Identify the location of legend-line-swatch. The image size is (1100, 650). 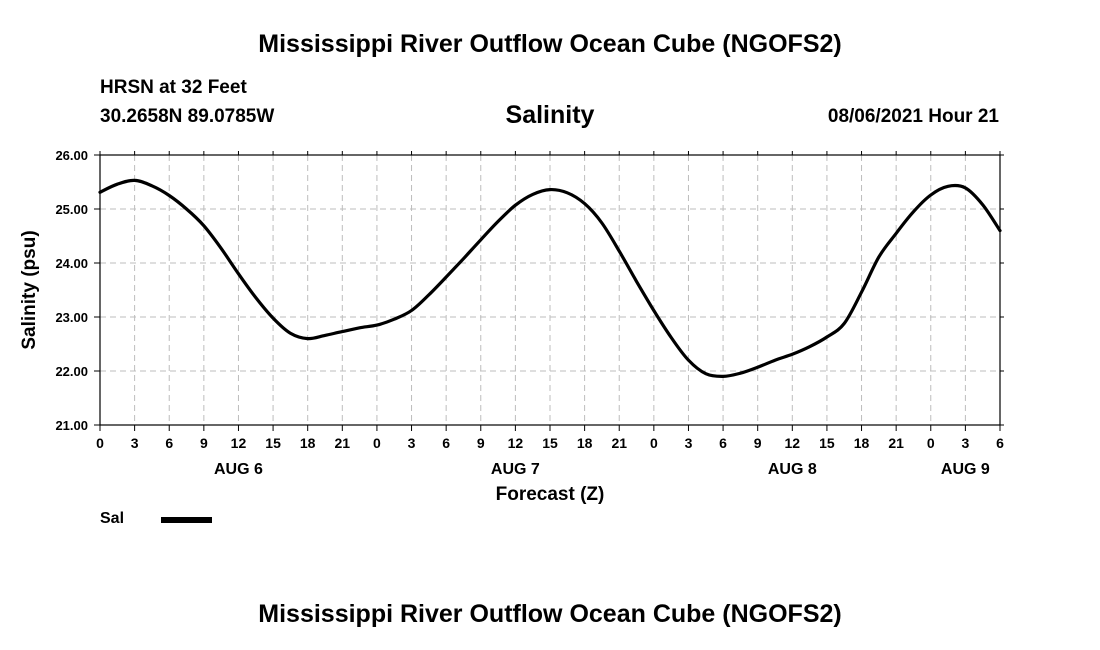
(186, 520).